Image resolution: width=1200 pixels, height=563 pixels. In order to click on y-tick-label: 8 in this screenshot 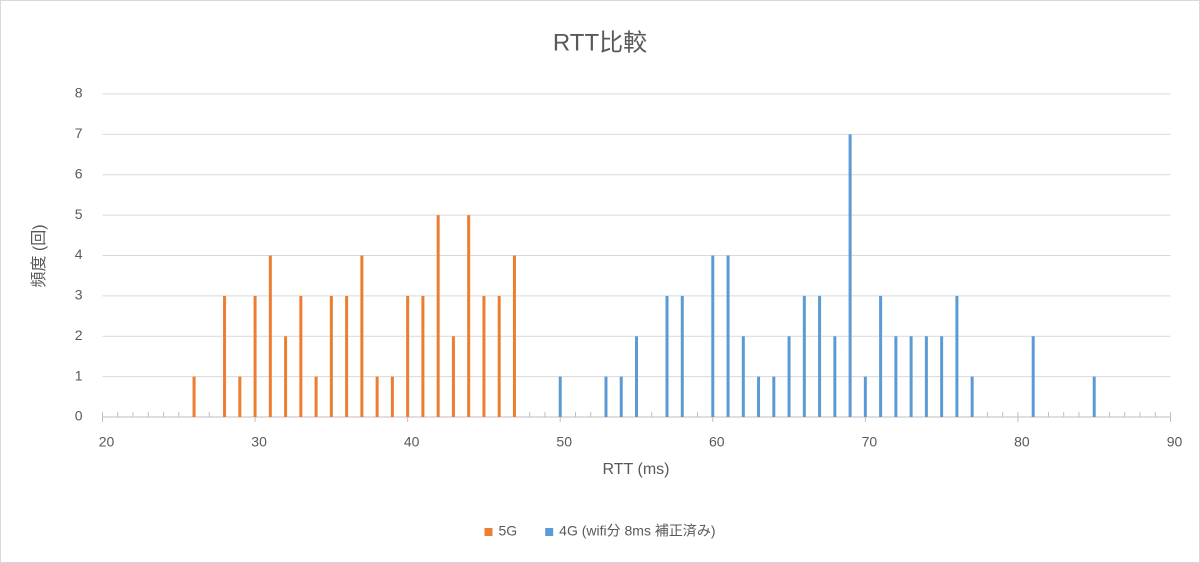, I will do `click(79, 93)`.